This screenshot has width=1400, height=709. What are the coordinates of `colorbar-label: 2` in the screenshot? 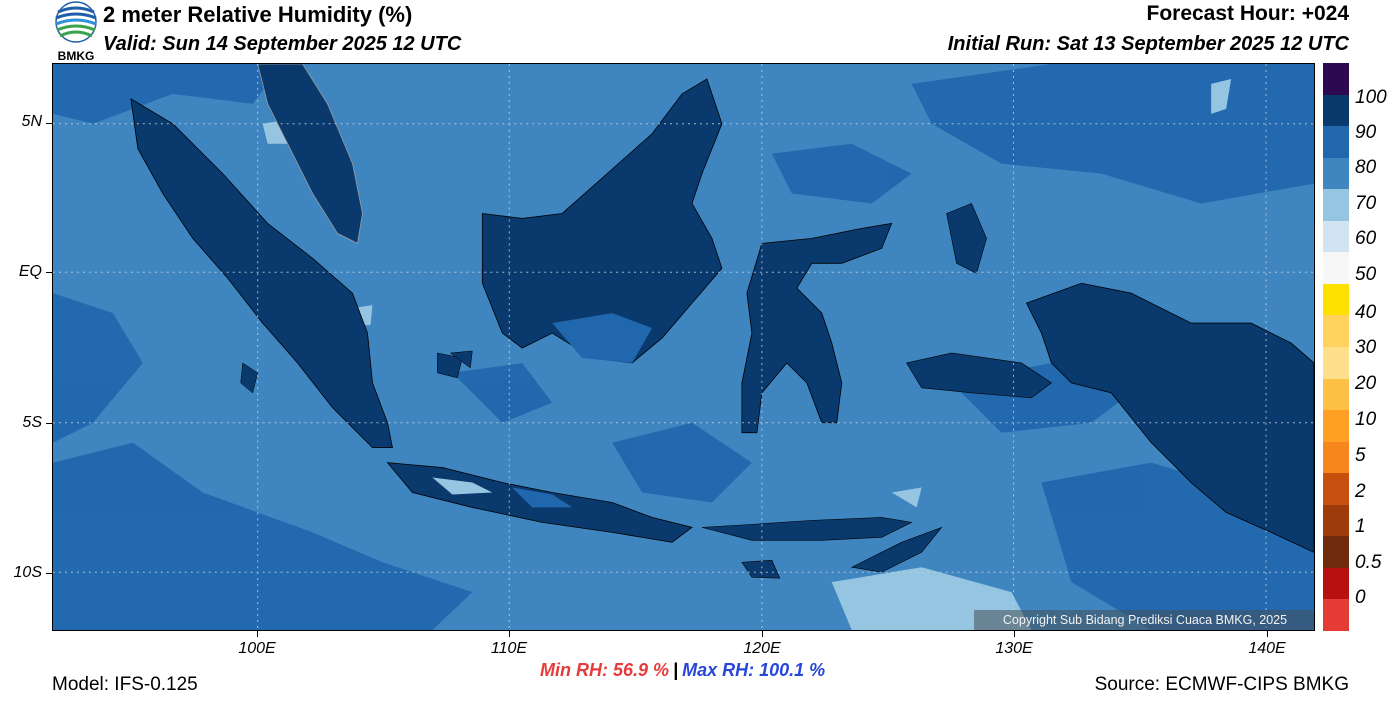 It's located at (1360, 491).